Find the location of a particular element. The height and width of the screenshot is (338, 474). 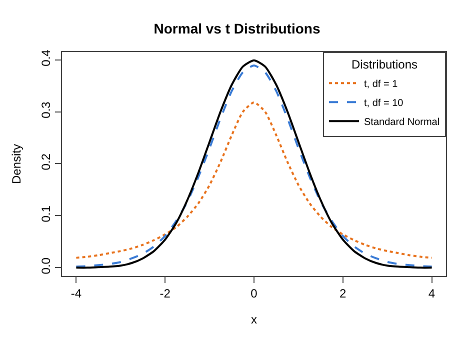

legend-label: Standard Normal is located at coordinates (402, 122).